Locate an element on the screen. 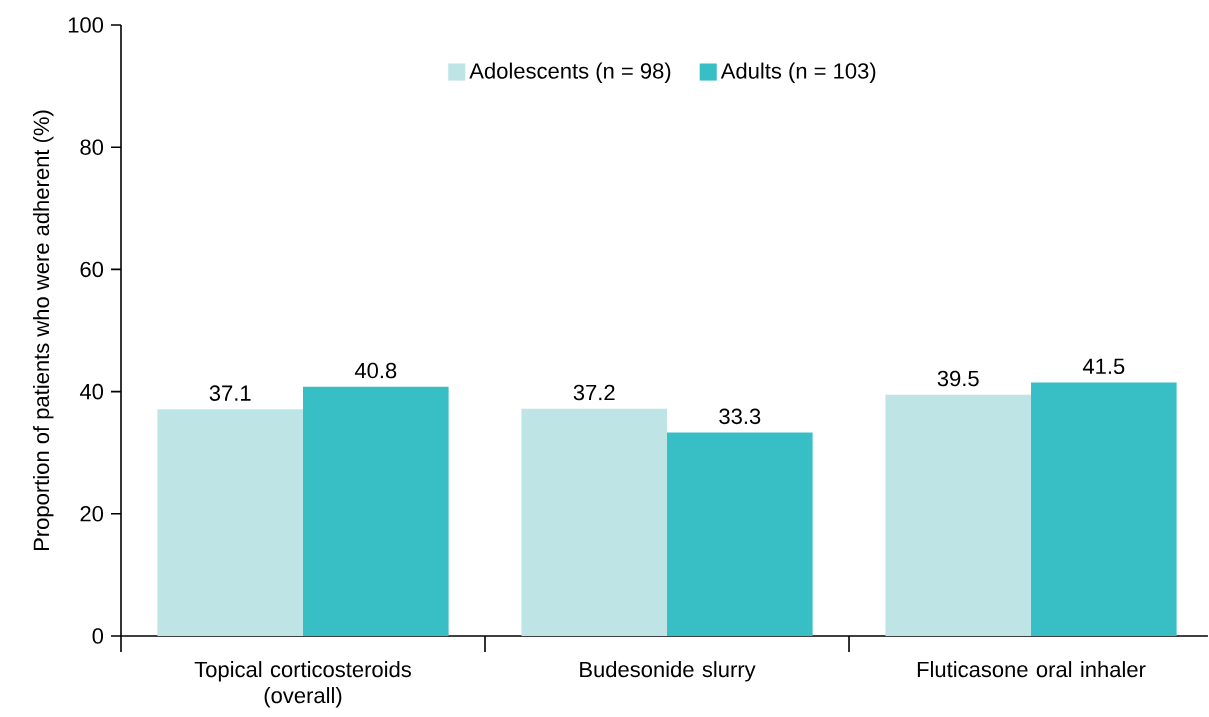 This screenshot has width=1209, height=717. y-tick-label: 100 is located at coordinates (86, 25).